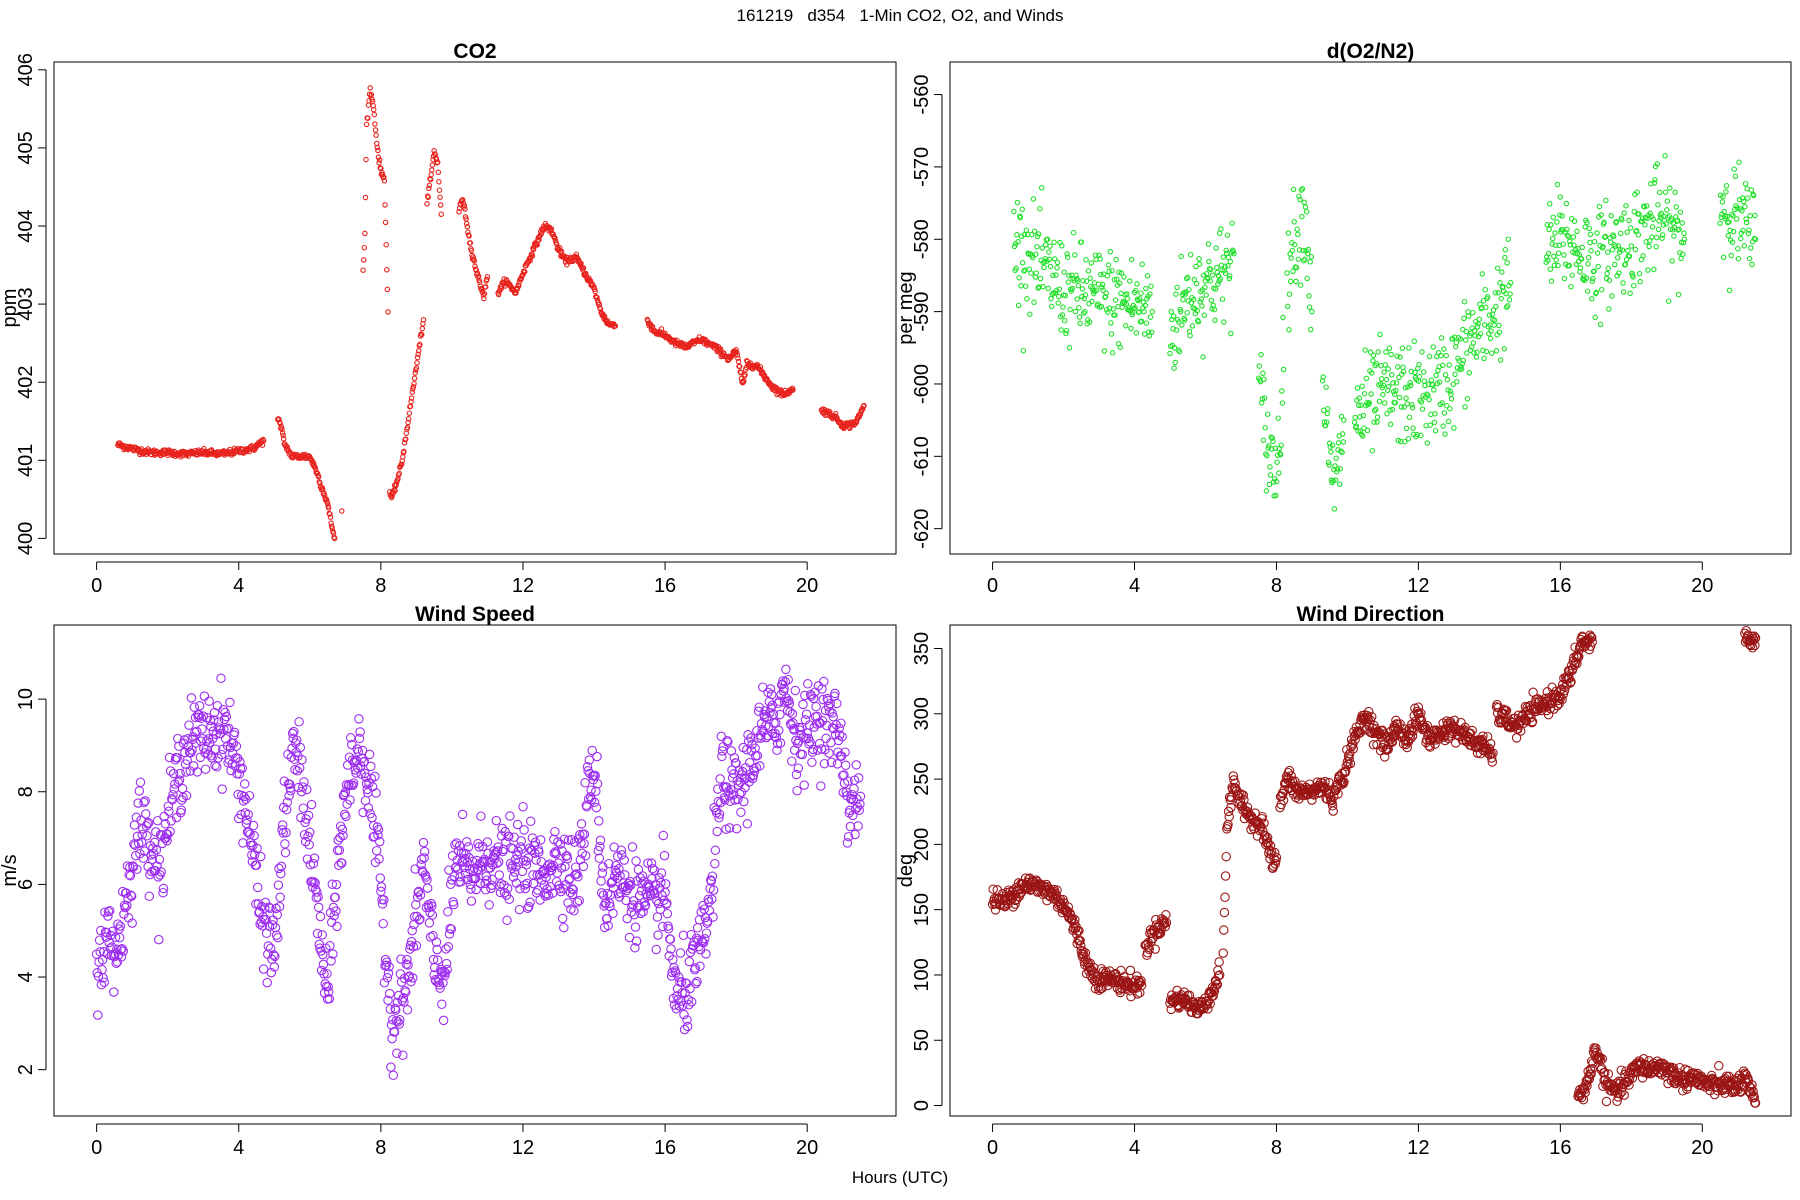 This screenshot has height=1200, width=1800. I want to click on x-tick-label: 0, so click(96, 1148).